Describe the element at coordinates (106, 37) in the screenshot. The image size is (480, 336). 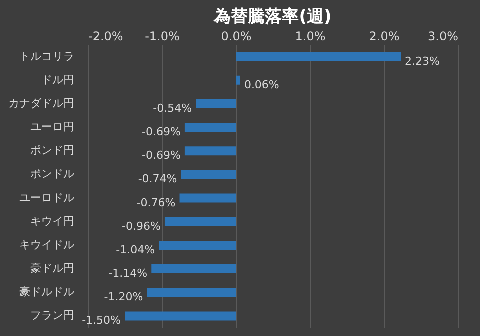
I see `x-tick-label: -2.0%` at that location.